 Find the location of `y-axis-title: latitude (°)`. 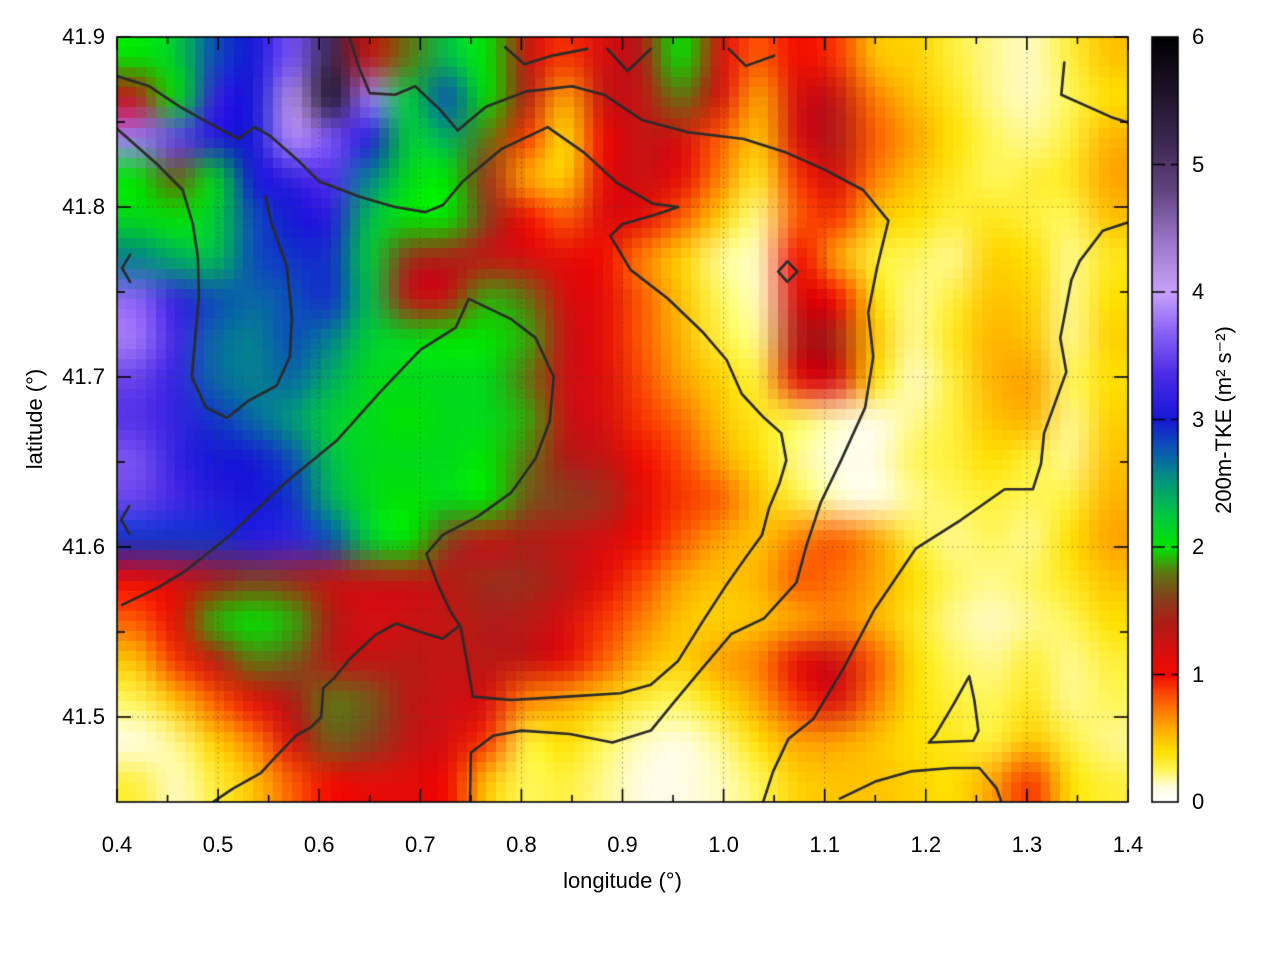

y-axis-title: latitude (°) is located at coordinates (34, 419).